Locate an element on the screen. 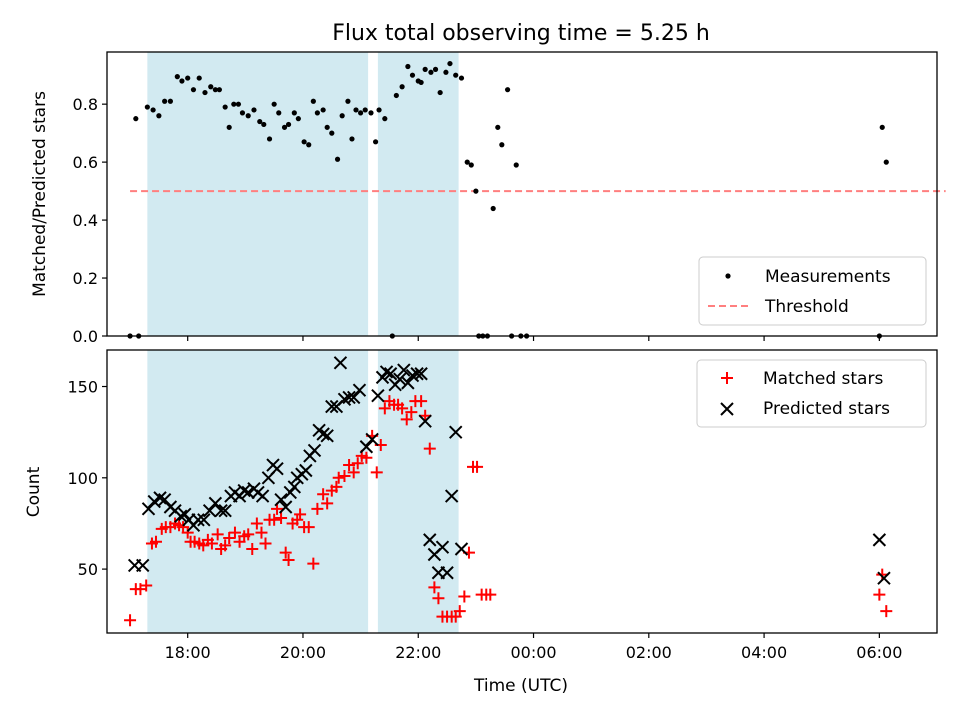  legend-predicted-label: Predicted stars is located at coordinates (826, 409).